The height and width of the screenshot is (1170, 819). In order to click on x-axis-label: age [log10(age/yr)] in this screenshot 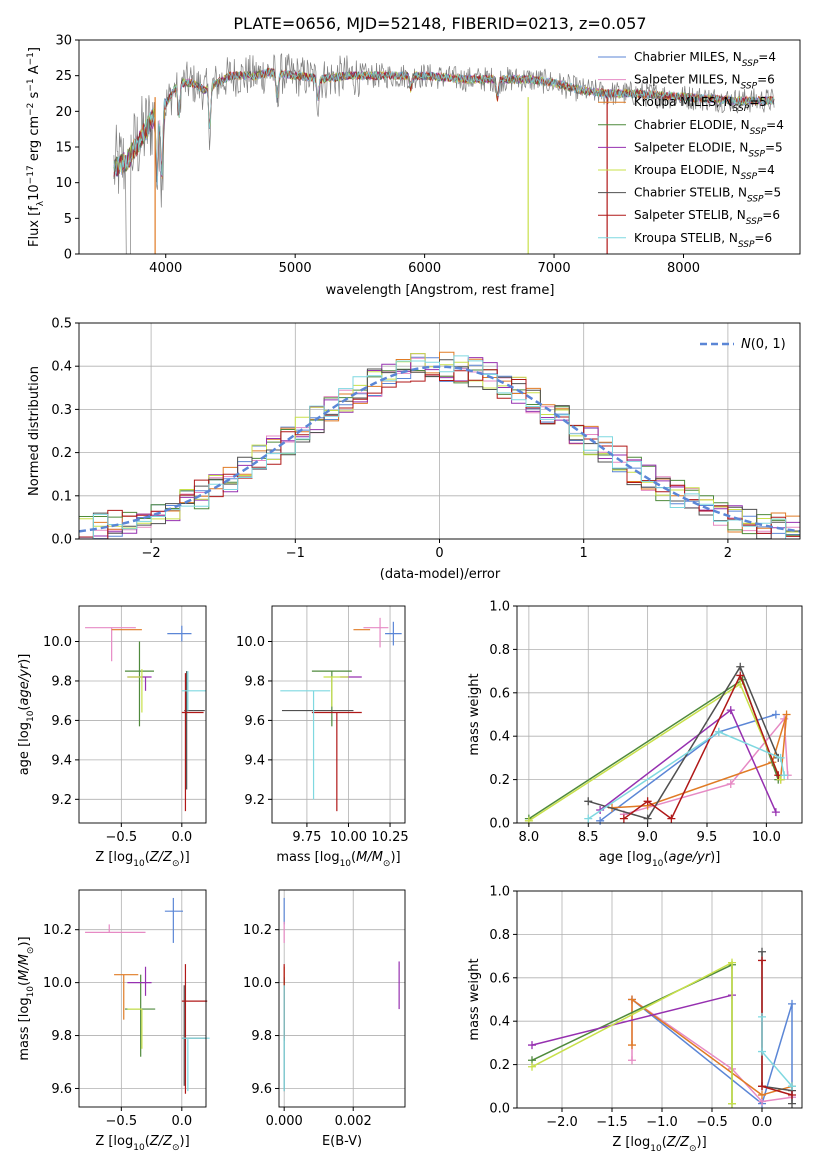, I will do `click(660, 859)`.